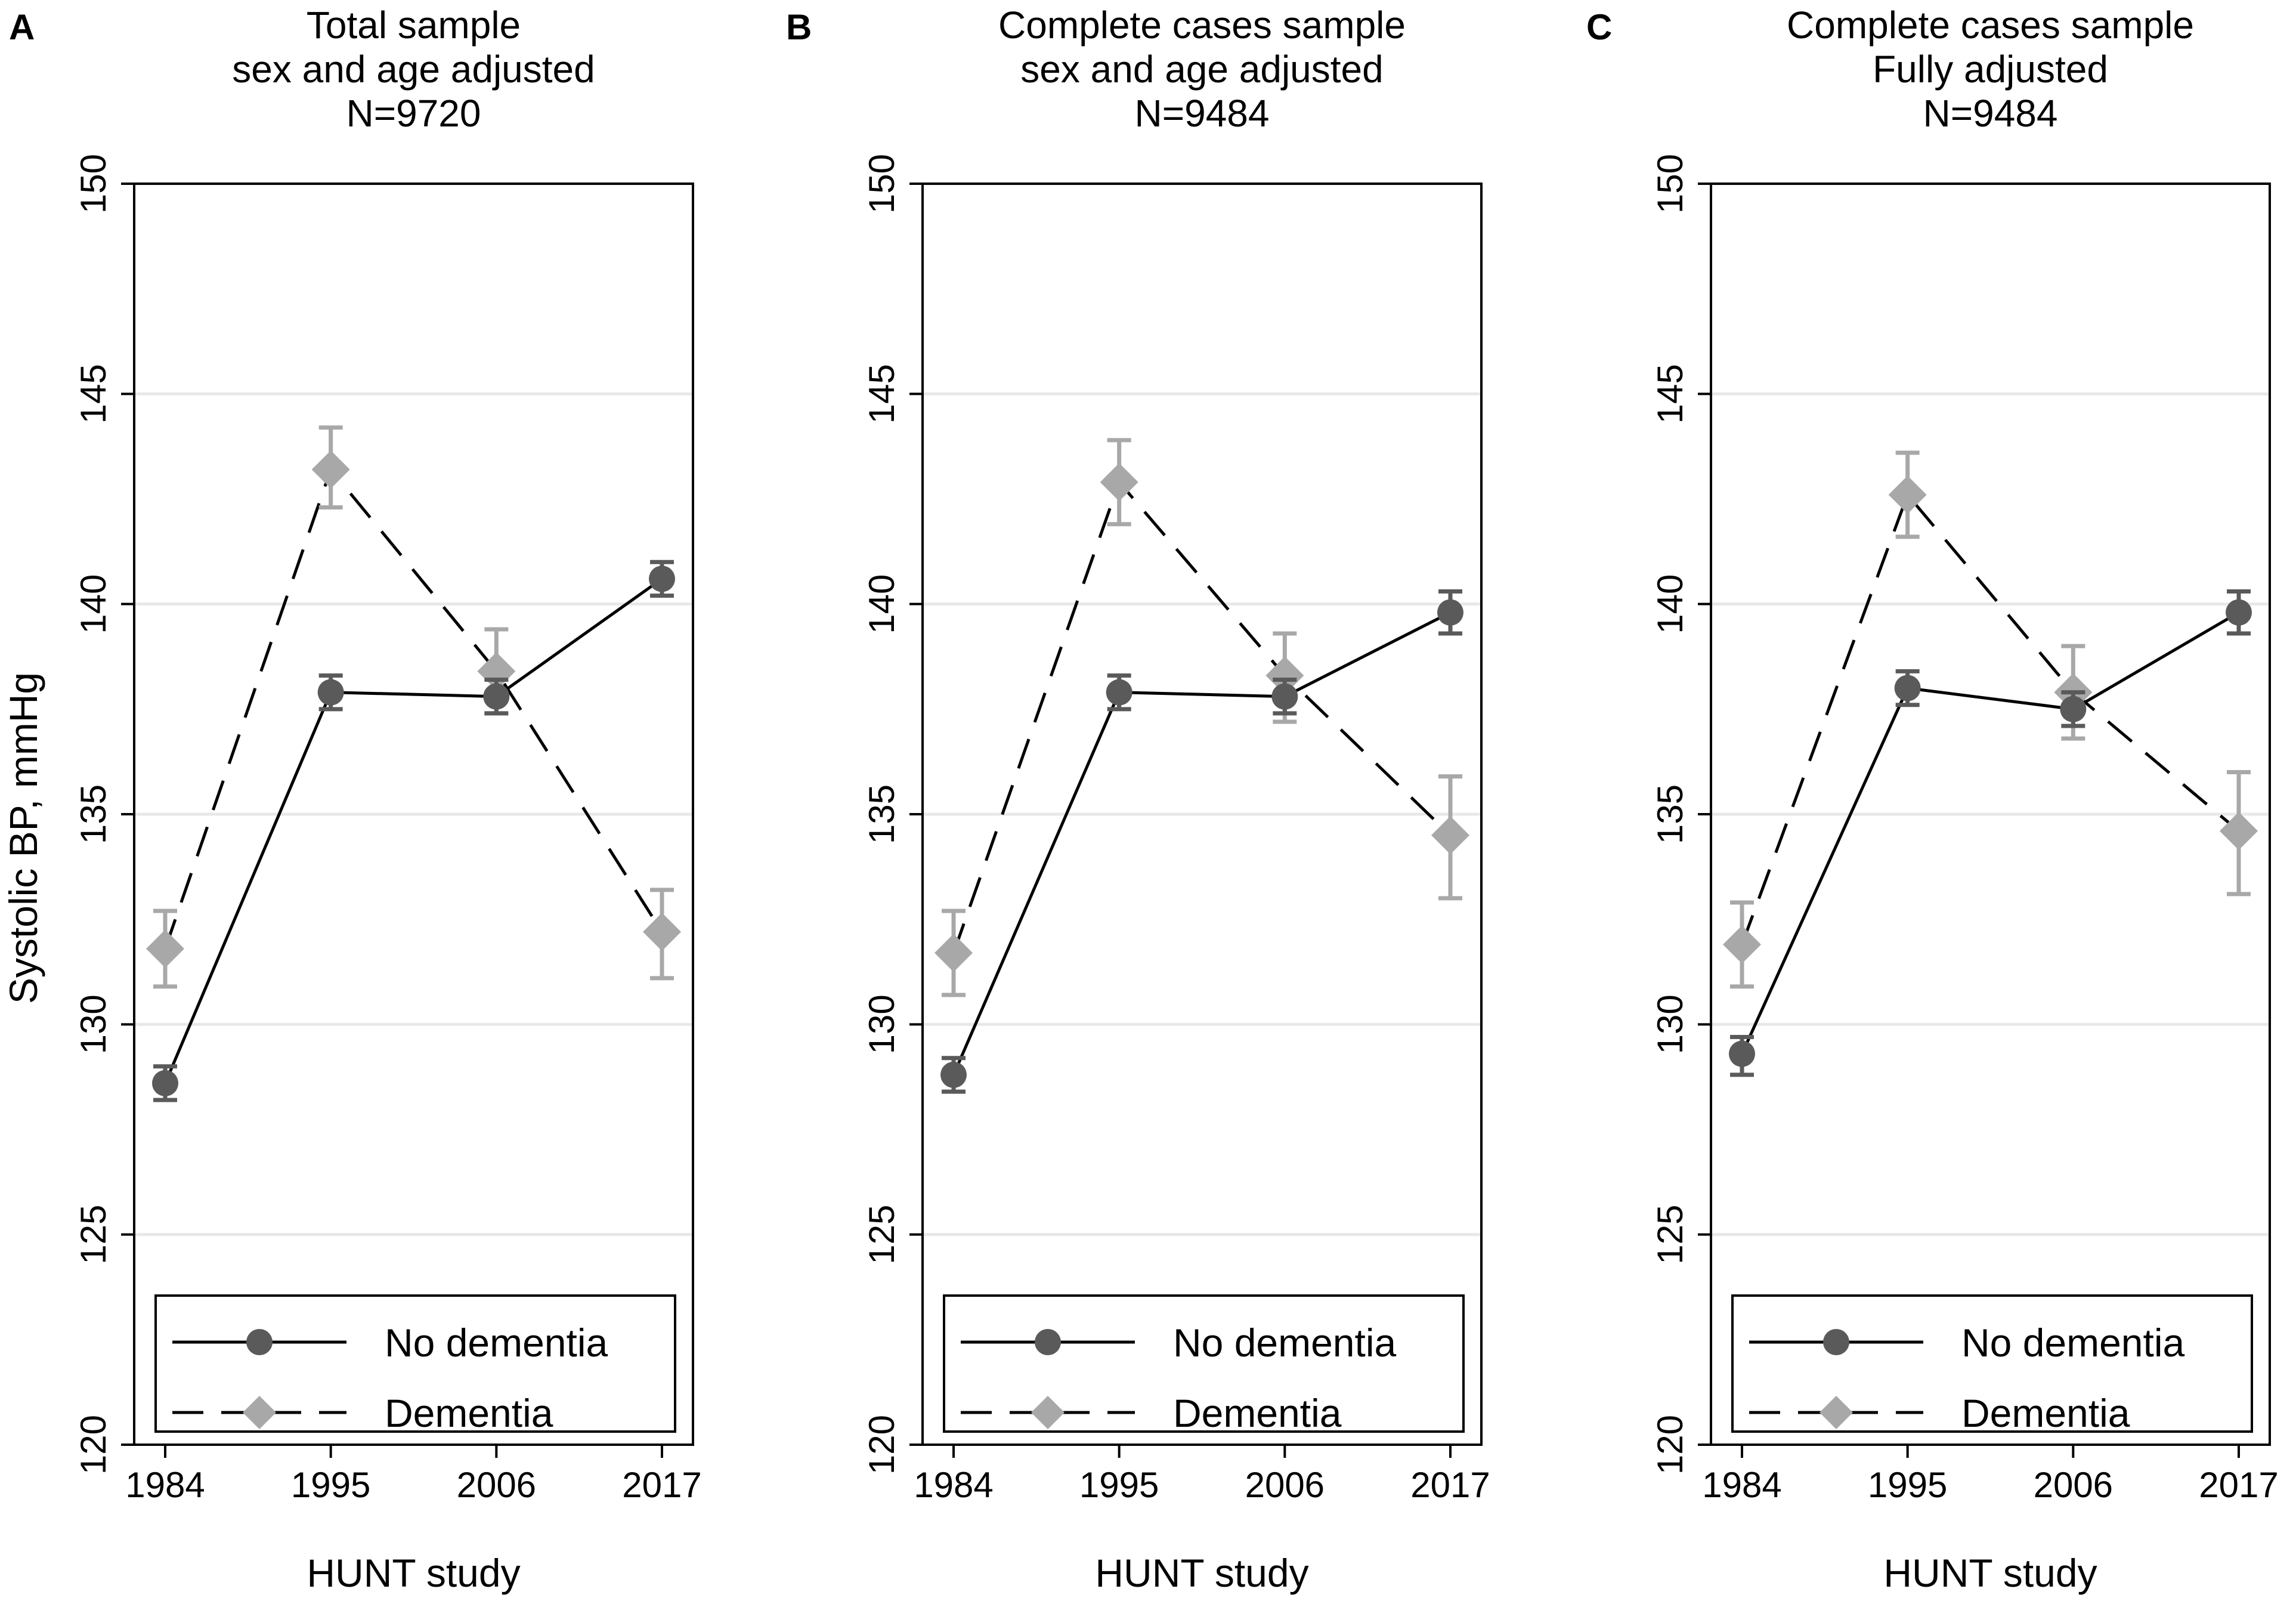  Describe the element at coordinates (413, 113) in the screenshot. I see `chart-title-line: N=9720` at that location.